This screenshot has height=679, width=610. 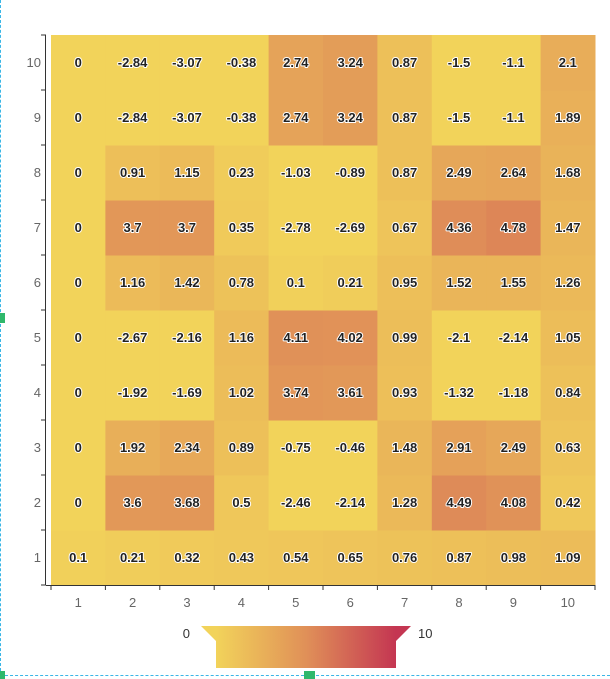 What do you see at coordinates (403, 633) in the screenshot?
I see `visual-map-max-handle` at bounding box center [403, 633].